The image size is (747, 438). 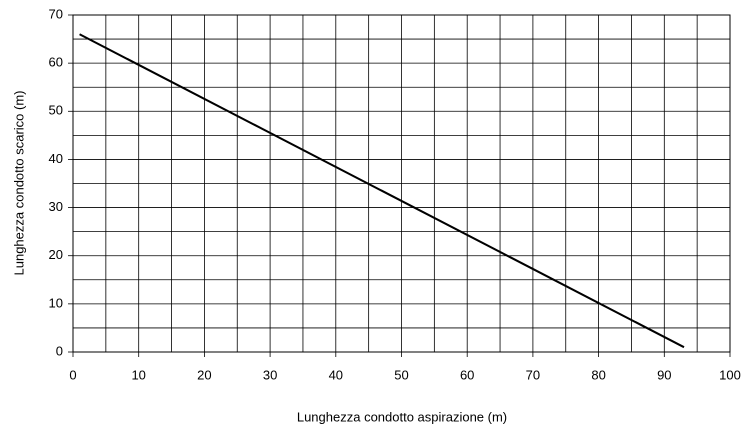 I want to click on x-tick-label: 0, so click(x=72, y=374).